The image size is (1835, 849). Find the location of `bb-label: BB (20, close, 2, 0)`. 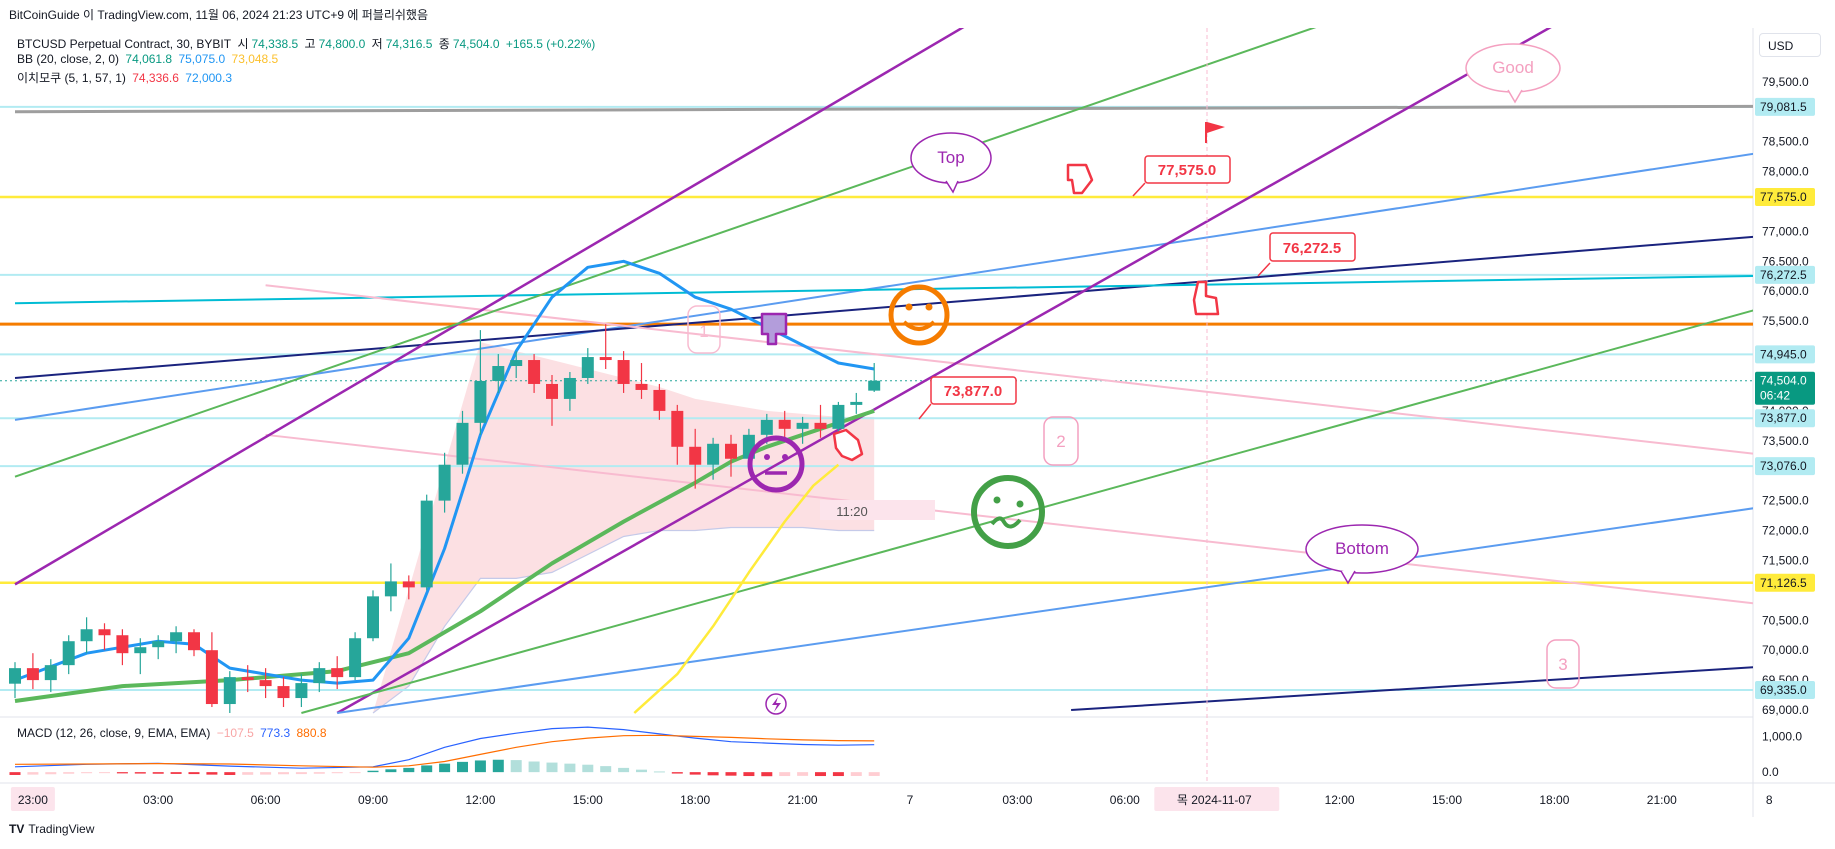

bb-label: BB (20, close, 2, 0) is located at coordinates (68, 59).